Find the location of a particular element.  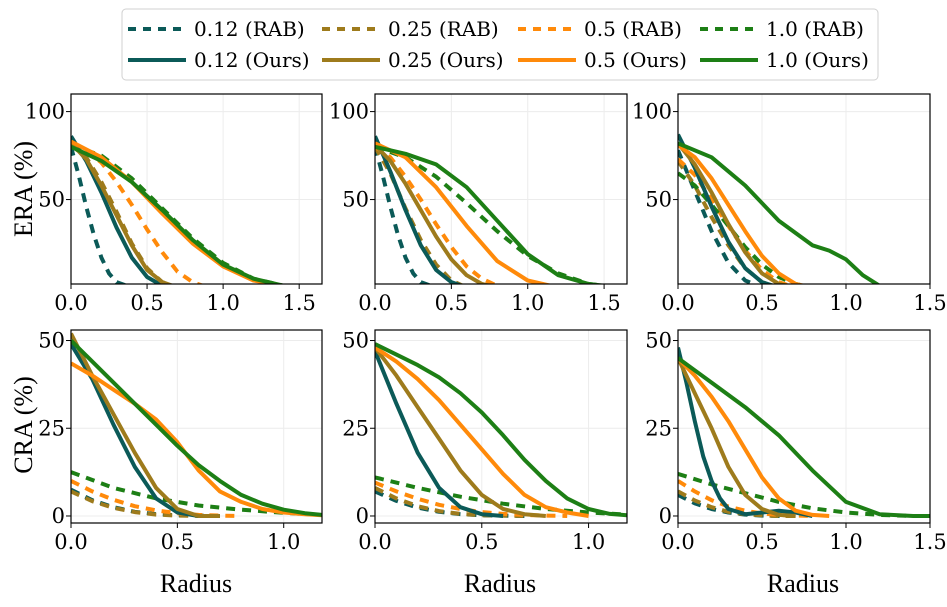

legend-entry: 1.0 (Ours) is located at coordinates (784, 60).